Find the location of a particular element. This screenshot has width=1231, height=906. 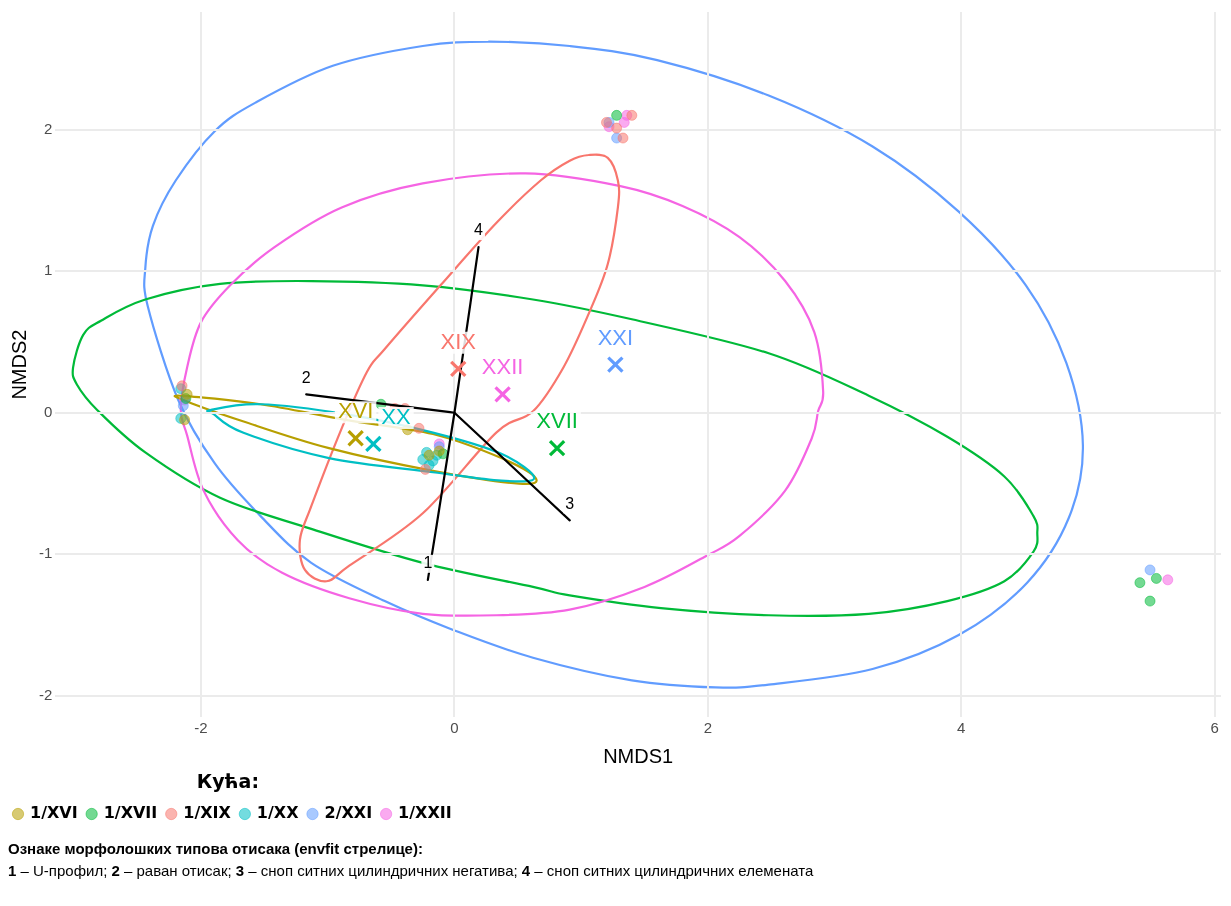

x-tick-label: 0 is located at coordinates (454, 728).